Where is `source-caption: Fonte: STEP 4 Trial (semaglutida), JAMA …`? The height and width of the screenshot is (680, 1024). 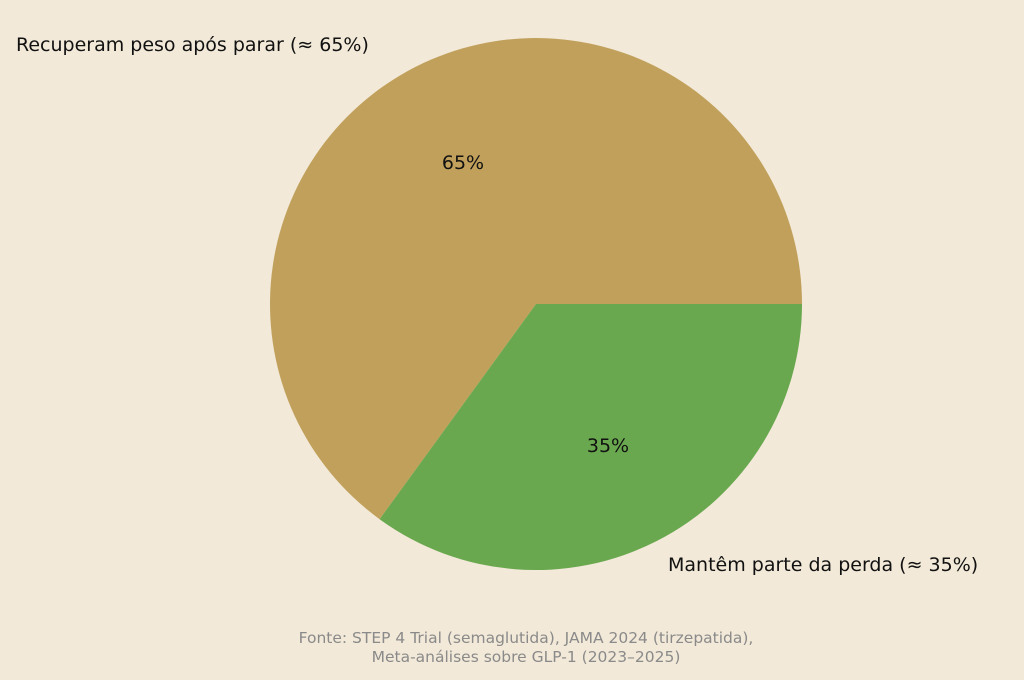
source-caption: Fonte: STEP 4 Trial (semaglutida), JAMA … is located at coordinates (512, 648).